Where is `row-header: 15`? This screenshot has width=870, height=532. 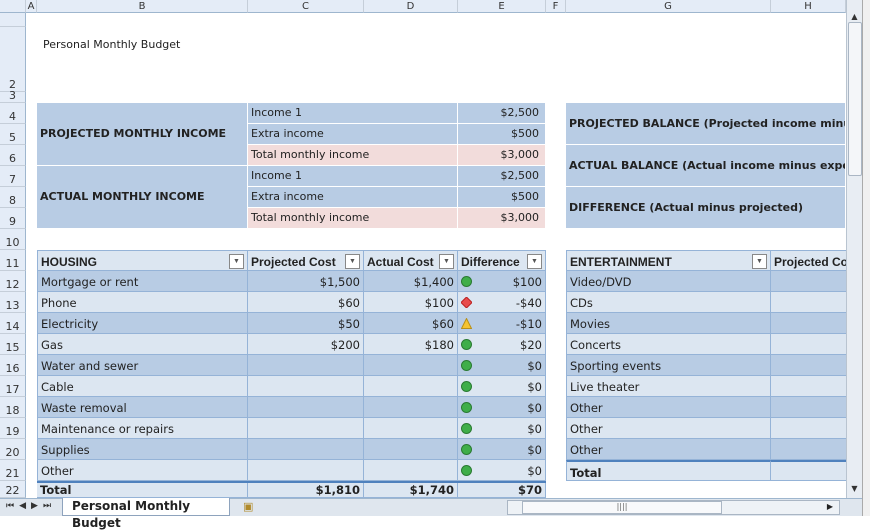 row-header: 15 is located at coordinates (13, 344).